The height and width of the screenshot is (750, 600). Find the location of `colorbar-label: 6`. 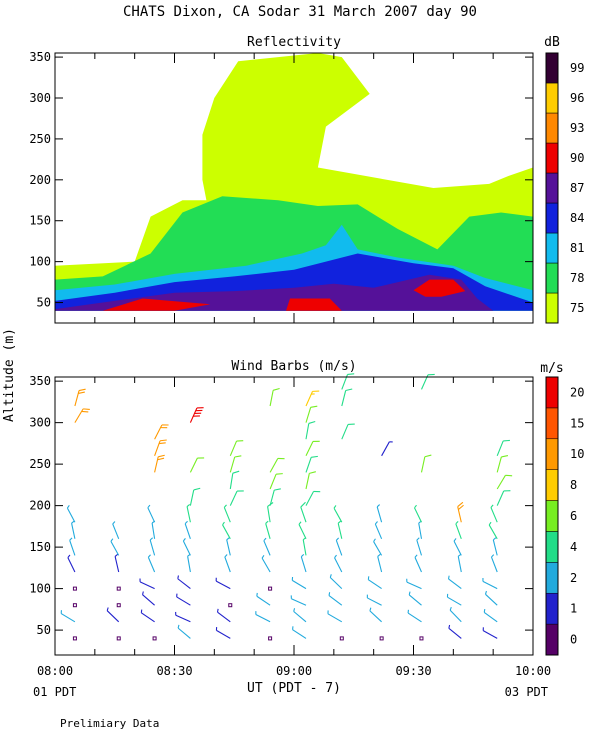

colorbar-label: 6 is located at coordinates (573, 516).